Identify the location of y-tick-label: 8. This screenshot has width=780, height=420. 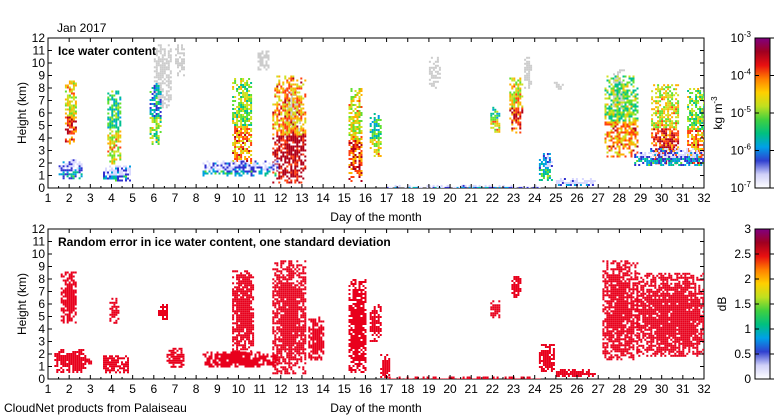
(41, 88).